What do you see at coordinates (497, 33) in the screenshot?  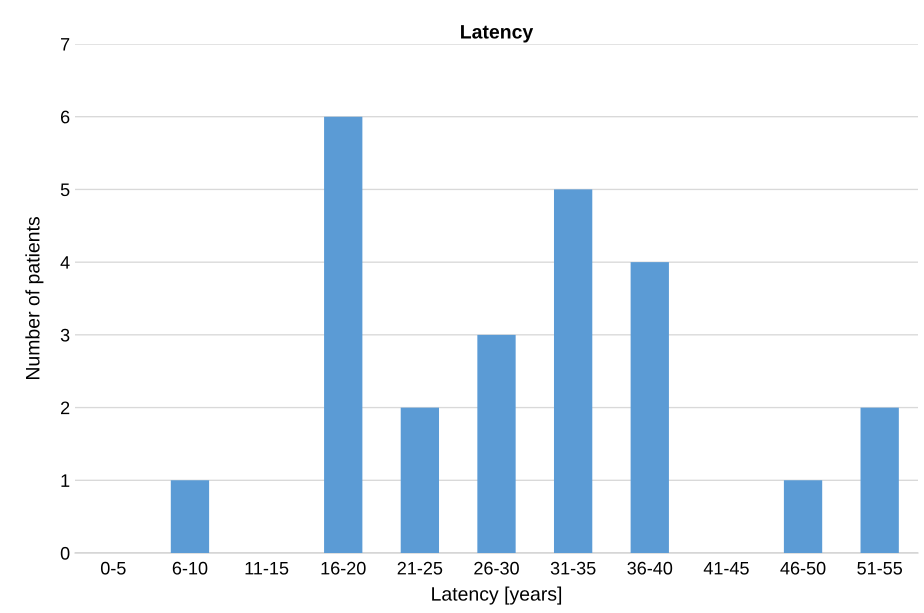 I see `chart-title: Latency` at bounding box center [497, 33].